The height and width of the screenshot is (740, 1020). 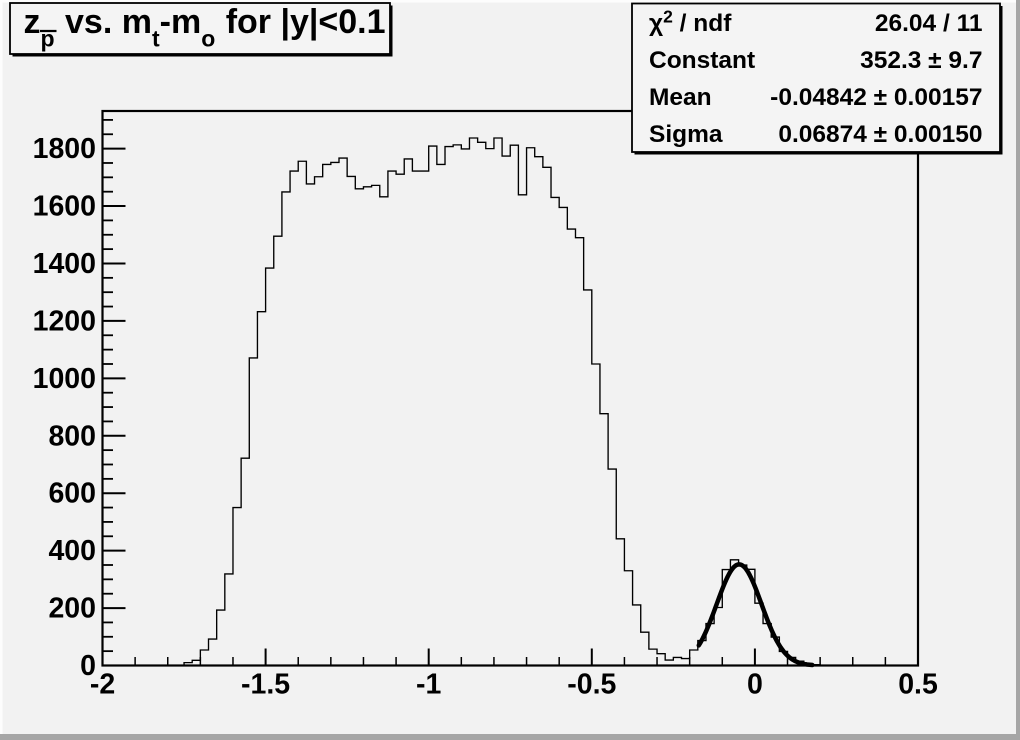 What do you see at coordinates (64, 264) in the screenshot?
I see `svg-text: 1400` at bounding box center [64, 264].